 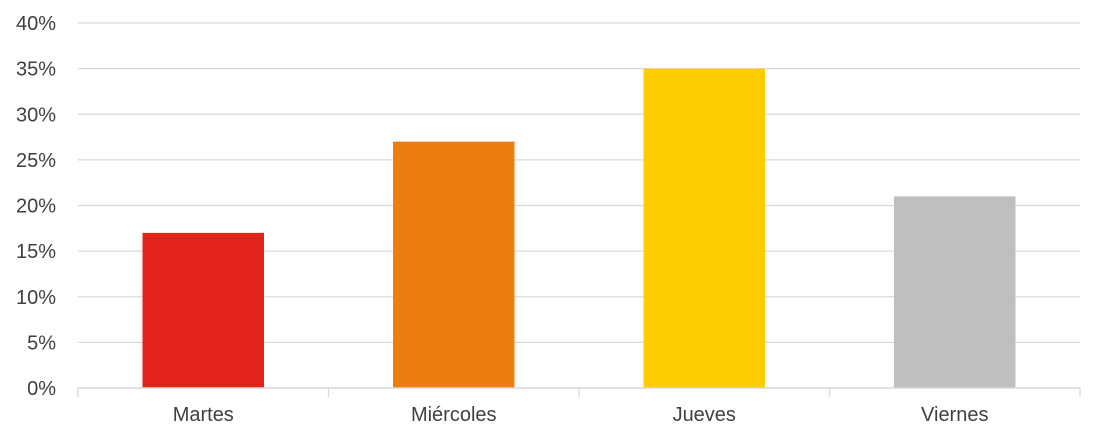 What do you see at coordinates (41, 343) in the screenshot?
I see `y-tick-label: 5%` at bounding box center [41, 343].